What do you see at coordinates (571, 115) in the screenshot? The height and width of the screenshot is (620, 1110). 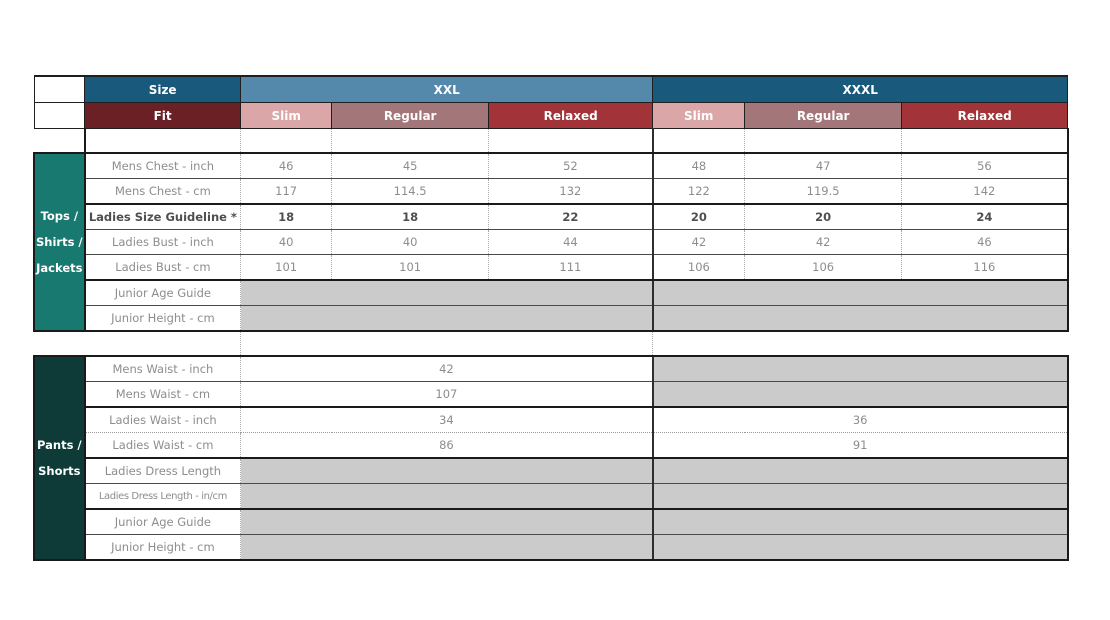 I see `fit-relaxed-xxl: Relaxed` at bounding box center [571, 115].